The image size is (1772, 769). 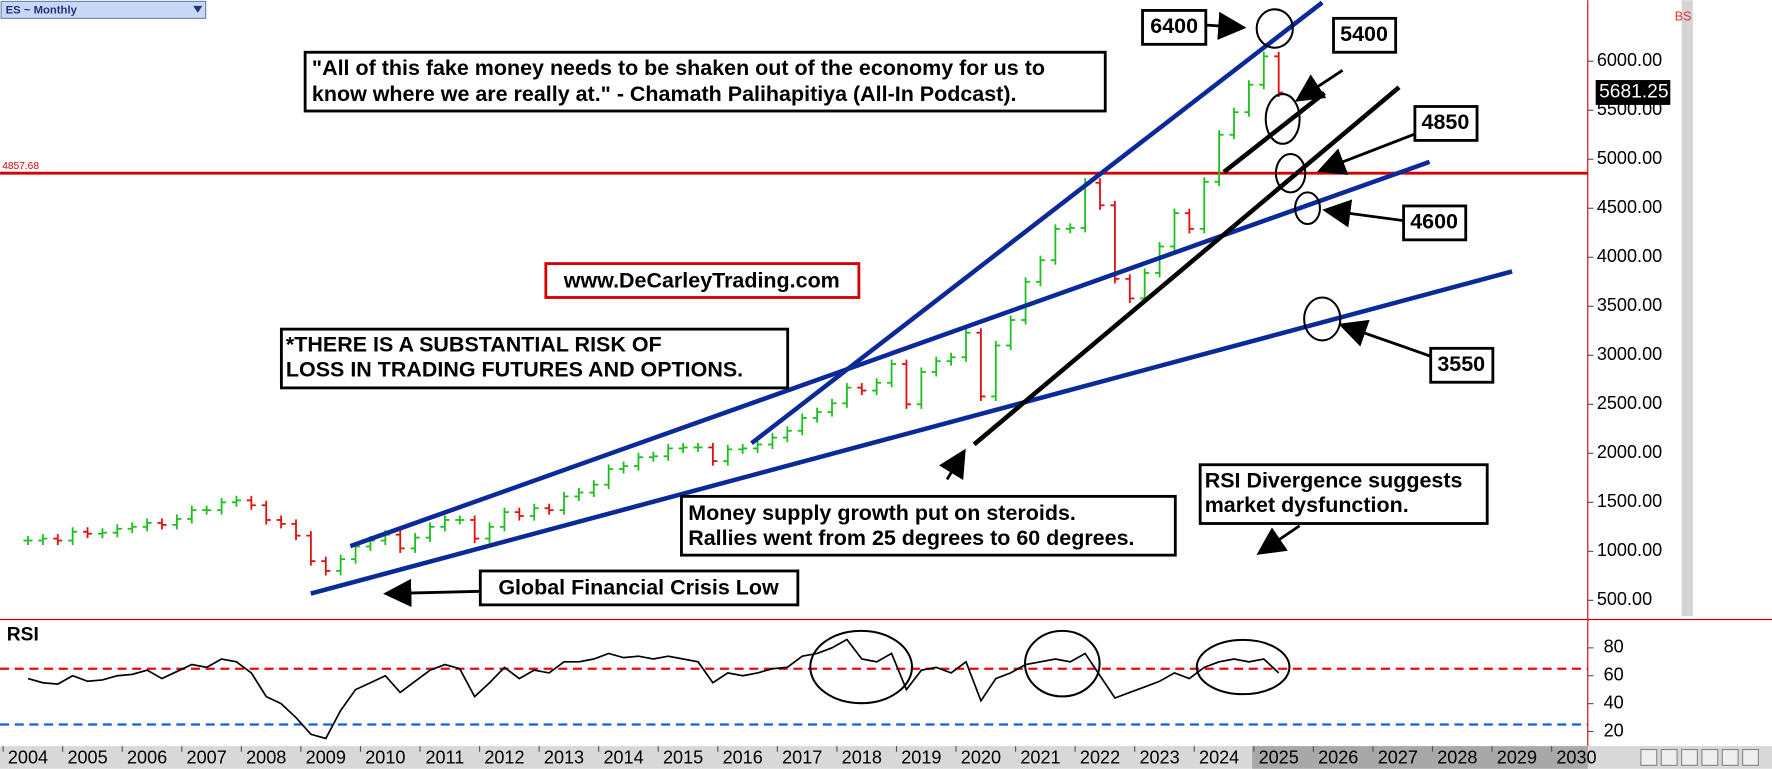 I want to click on y-tick-label: 20, so click(x=1614, y=730).